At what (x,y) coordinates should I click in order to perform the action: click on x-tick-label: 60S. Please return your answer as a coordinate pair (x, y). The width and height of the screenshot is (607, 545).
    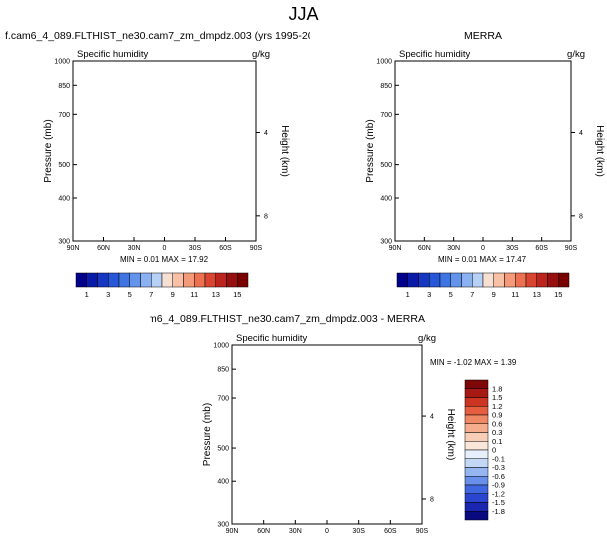
    Looking at the image, I should click on (225, 248).